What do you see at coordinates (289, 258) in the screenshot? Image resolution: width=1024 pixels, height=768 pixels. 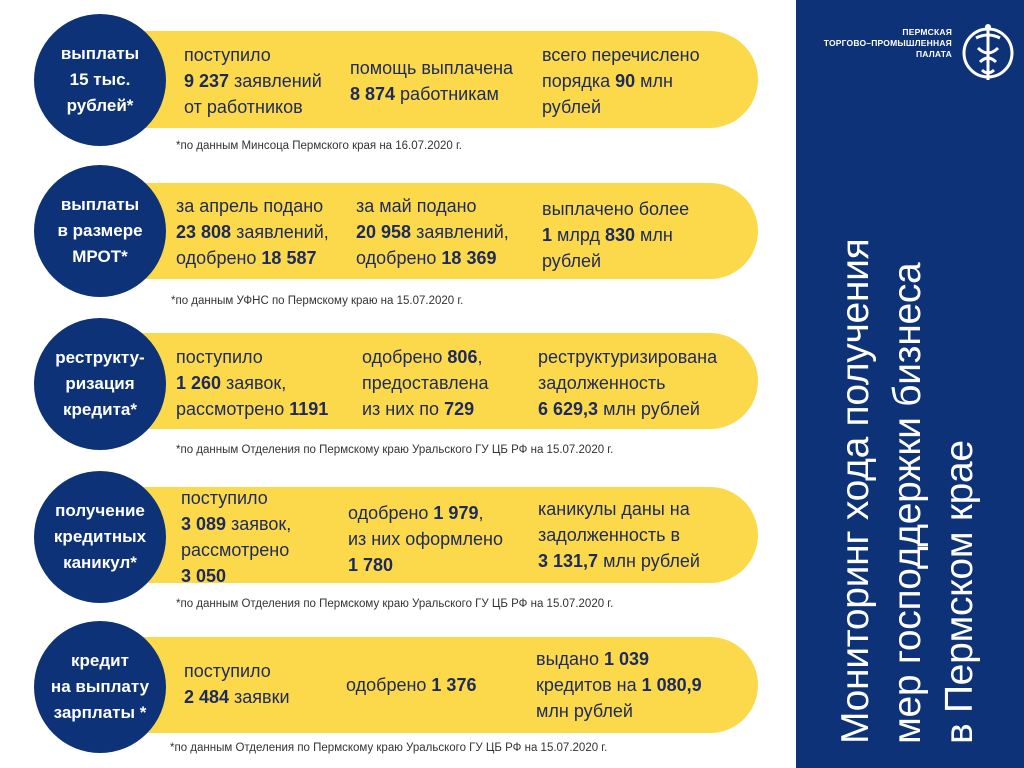 I see `stat-value: 18 587` at bounding box center [289, 258].